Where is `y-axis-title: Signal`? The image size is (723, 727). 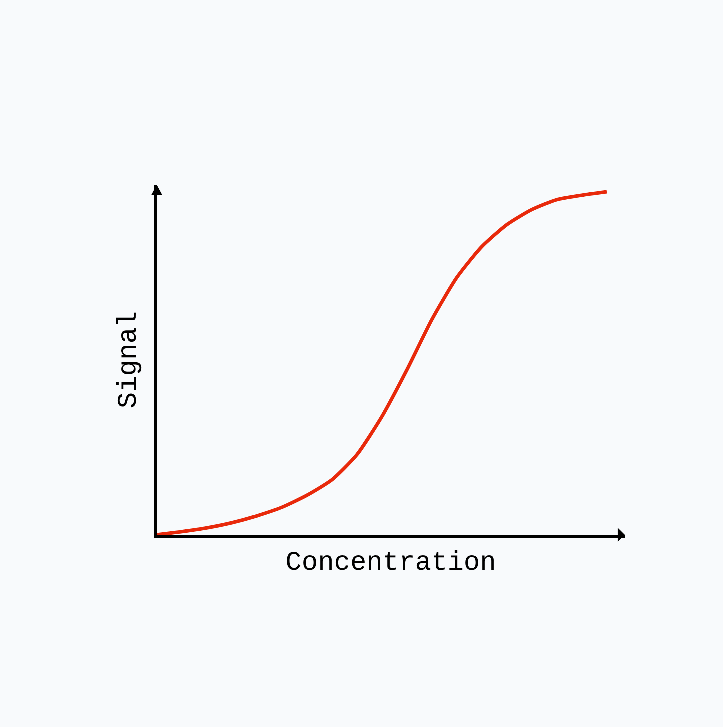
y-axis-title: Signal is located at coordinates (130, 360).